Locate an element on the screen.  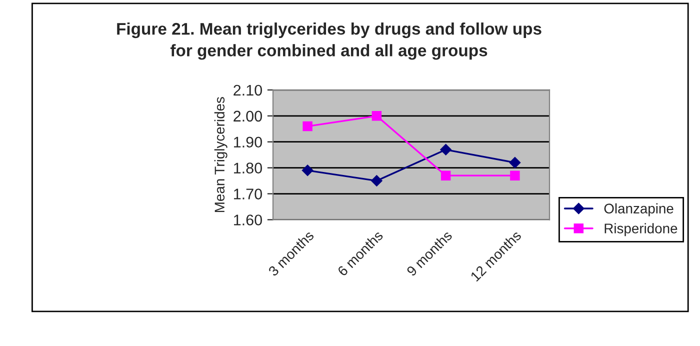
chart-title: Figure 21. Mean triglycerides by drugs and follow ups for gender combined and all age groups is located at coordinates (329, 41).